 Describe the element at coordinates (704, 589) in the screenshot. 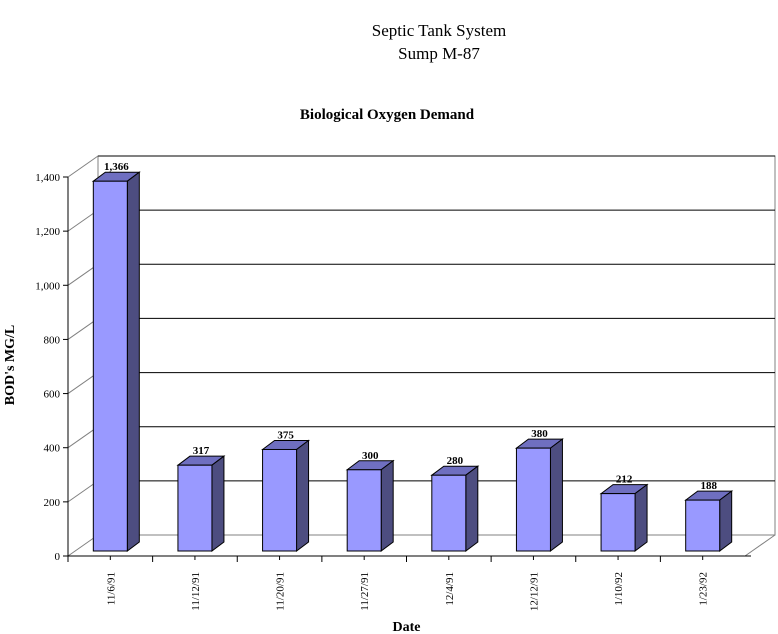

I see `x-tick-label: 1/23/92` at that location.